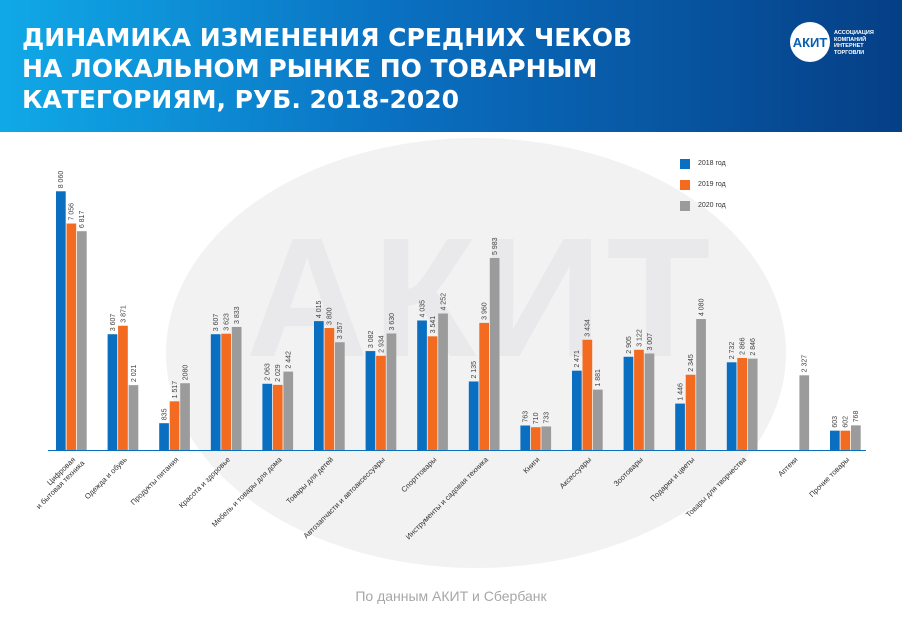  What do you see at coordinates (712, 184) in the screenshot?
I see `legend-label-2019: 2019 год` at bounding box center [712, 184].